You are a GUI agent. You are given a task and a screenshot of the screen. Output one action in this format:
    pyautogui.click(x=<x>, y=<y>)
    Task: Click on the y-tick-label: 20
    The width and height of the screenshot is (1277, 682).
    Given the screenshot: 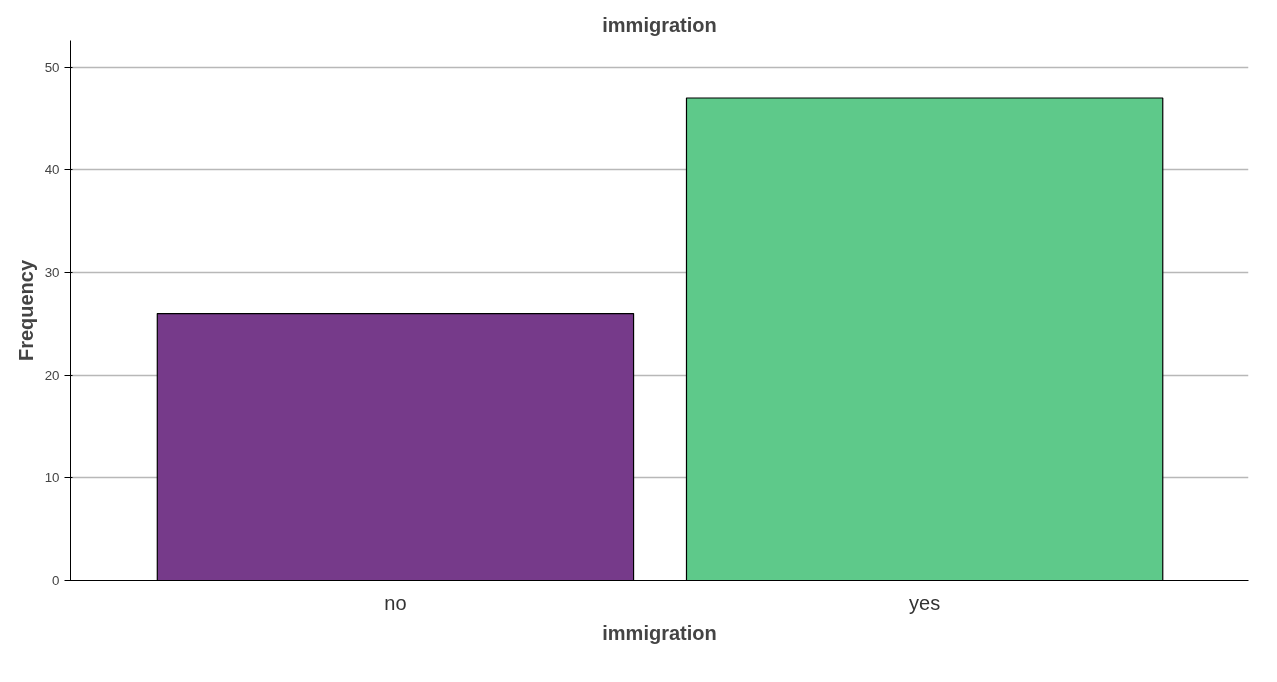 What is the action you would take?
    pyautogui.click(x=52, y=375)
    